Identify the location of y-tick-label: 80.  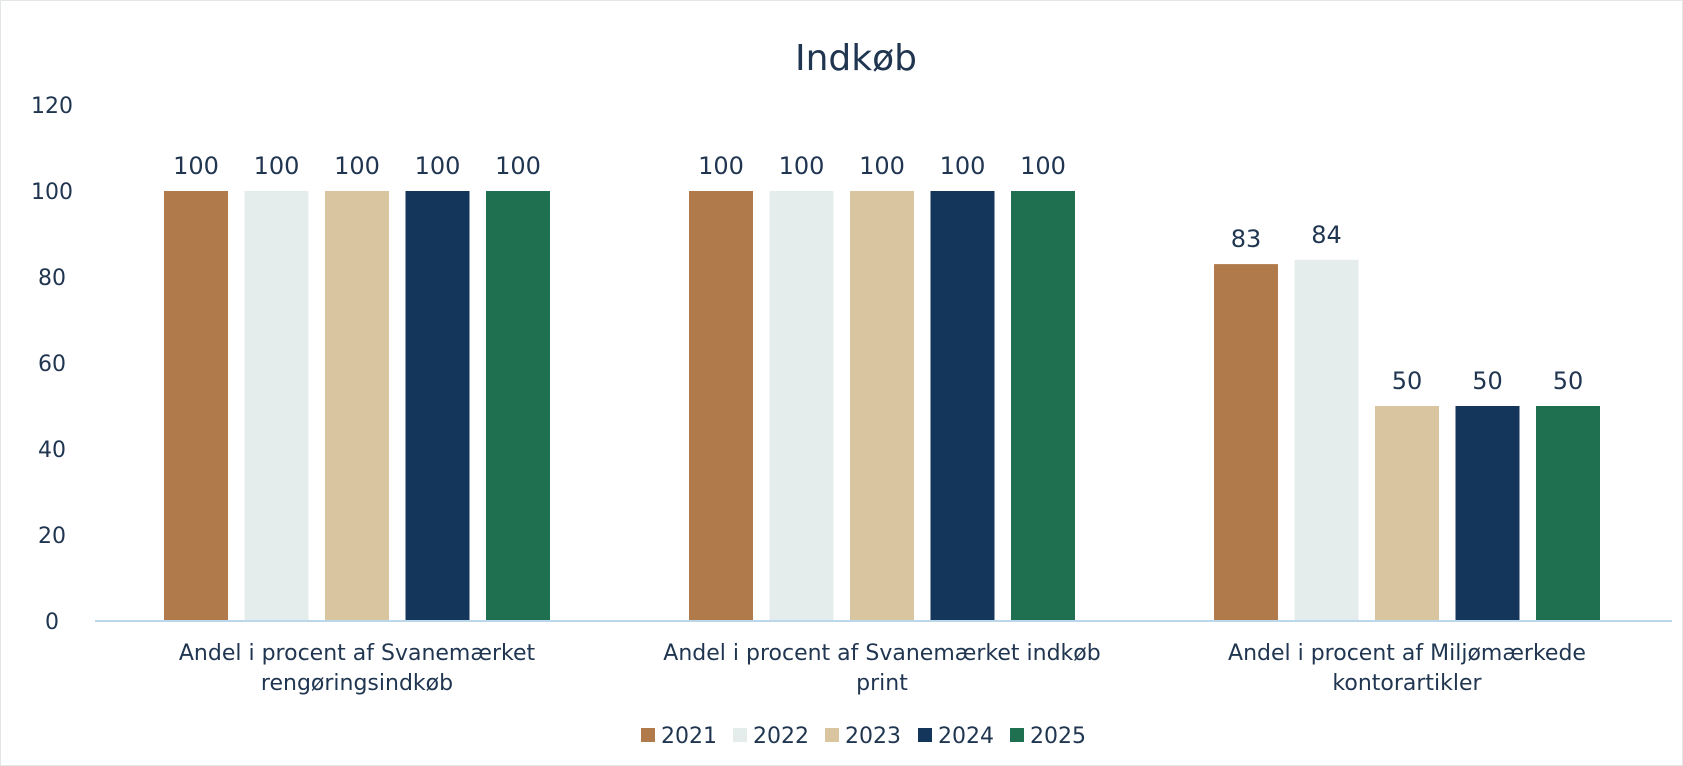
(52, 278).